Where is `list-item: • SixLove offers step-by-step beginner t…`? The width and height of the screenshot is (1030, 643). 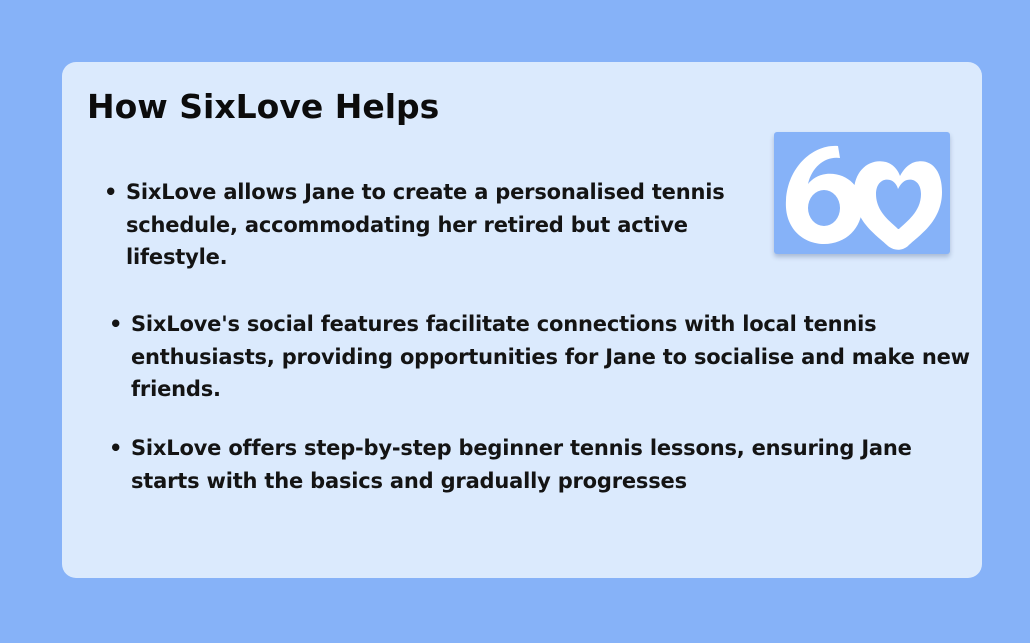
list-item: • SixLove offers step-by-step beginner t… is located at coordinates (540, 464).